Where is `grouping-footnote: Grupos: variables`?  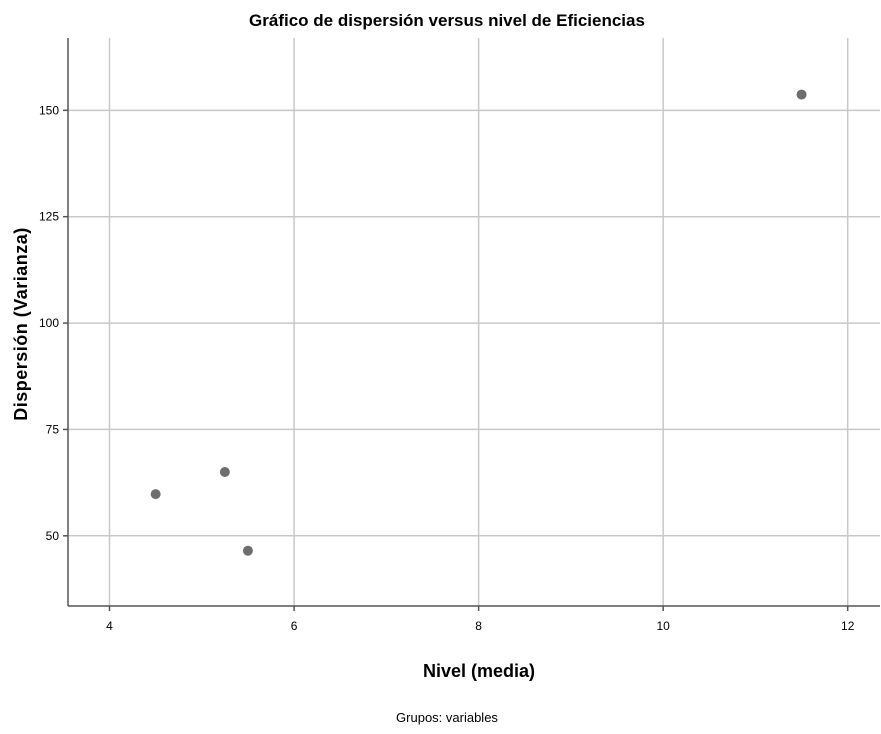 grouping-footnote: Grupos: variables is located at coordinates (447, 717).